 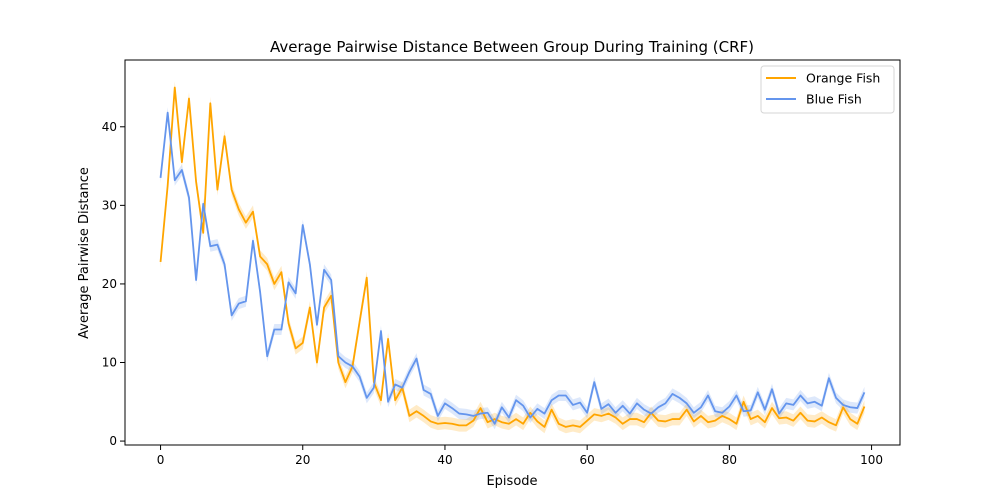 What do you see at coordinates (587, 460) in the screenshot?
I see `x-tick-label: 60` at bounding box center [587, 460].